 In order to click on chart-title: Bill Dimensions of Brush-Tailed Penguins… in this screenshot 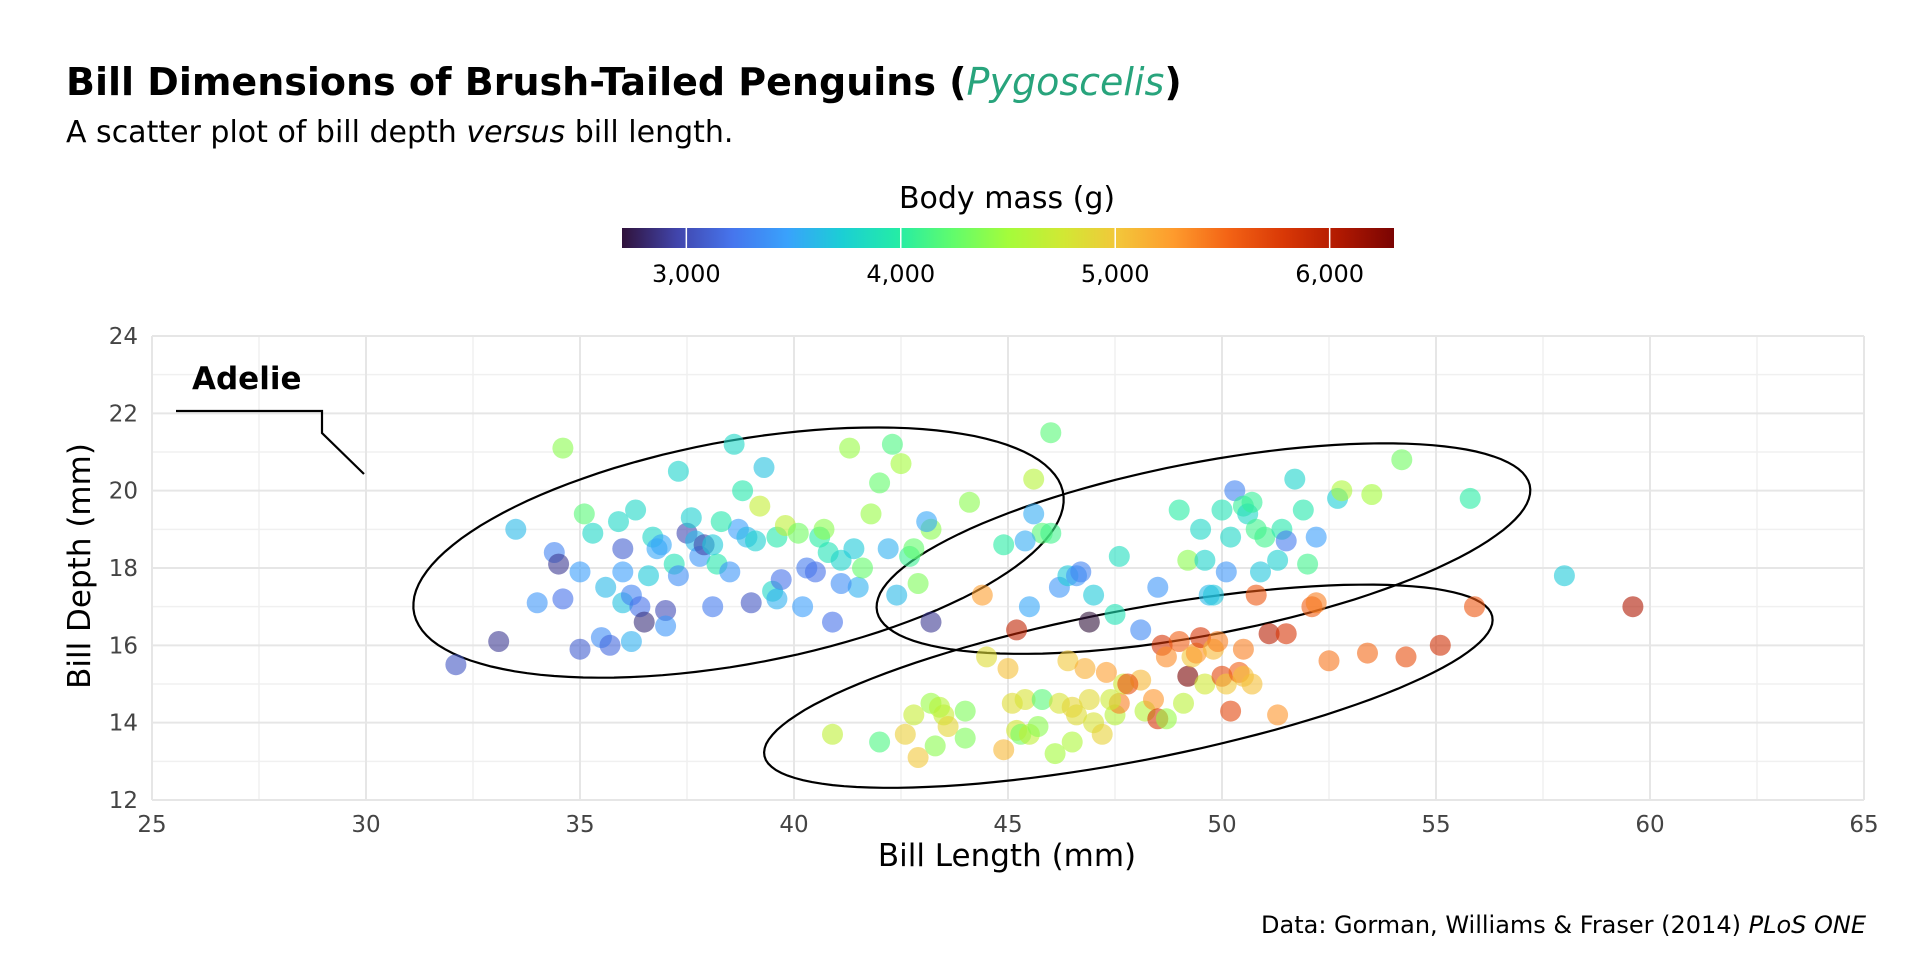, I will do `click(624, 82)`.